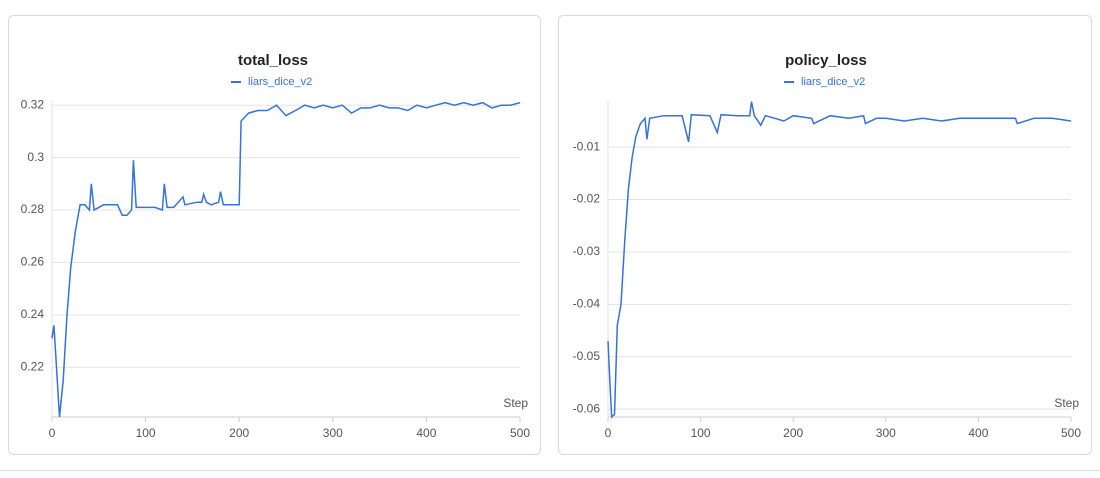 Image resolution: width=1100 pixels, height=478 pixels. I want to click on y-tick-label: 0.26, so click(33, 262).